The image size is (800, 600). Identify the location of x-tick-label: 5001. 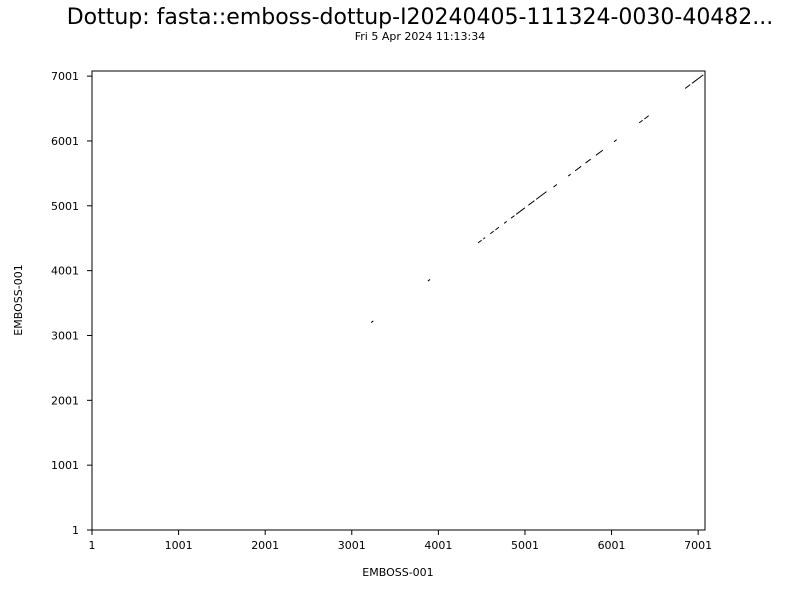
(525, 545).